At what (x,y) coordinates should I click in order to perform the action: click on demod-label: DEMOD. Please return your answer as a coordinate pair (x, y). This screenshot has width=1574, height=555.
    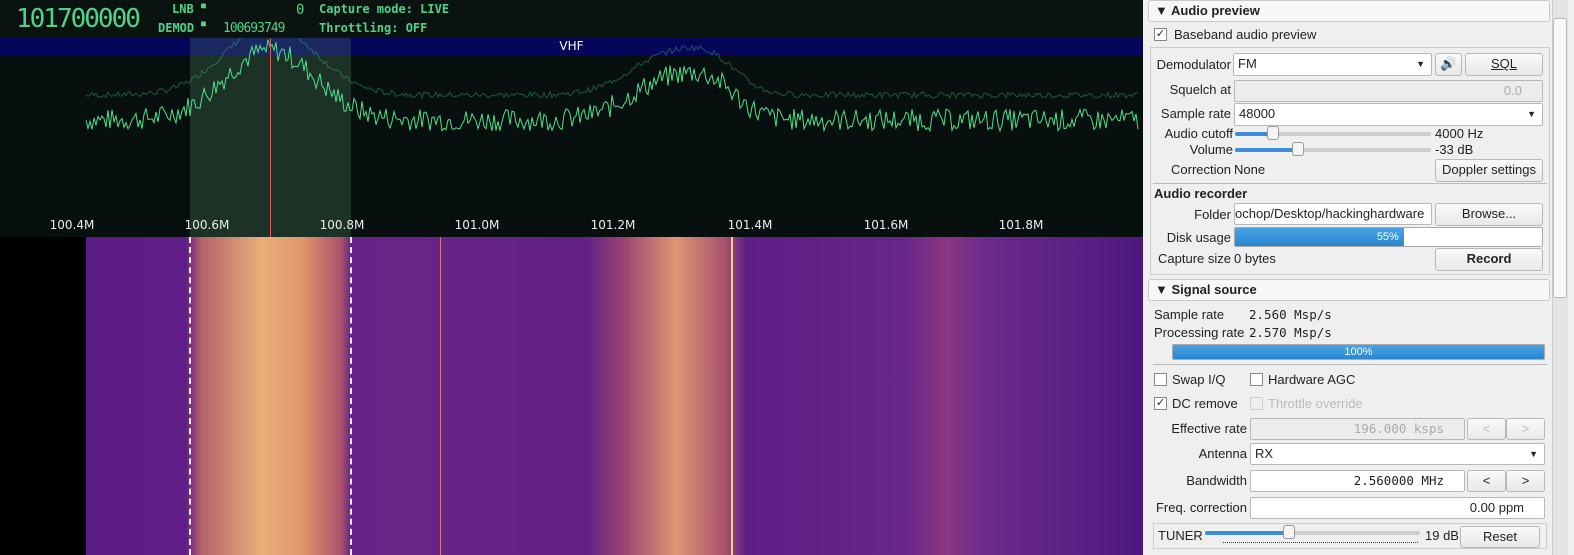
    Looking at the image, I should click on (176, 28).